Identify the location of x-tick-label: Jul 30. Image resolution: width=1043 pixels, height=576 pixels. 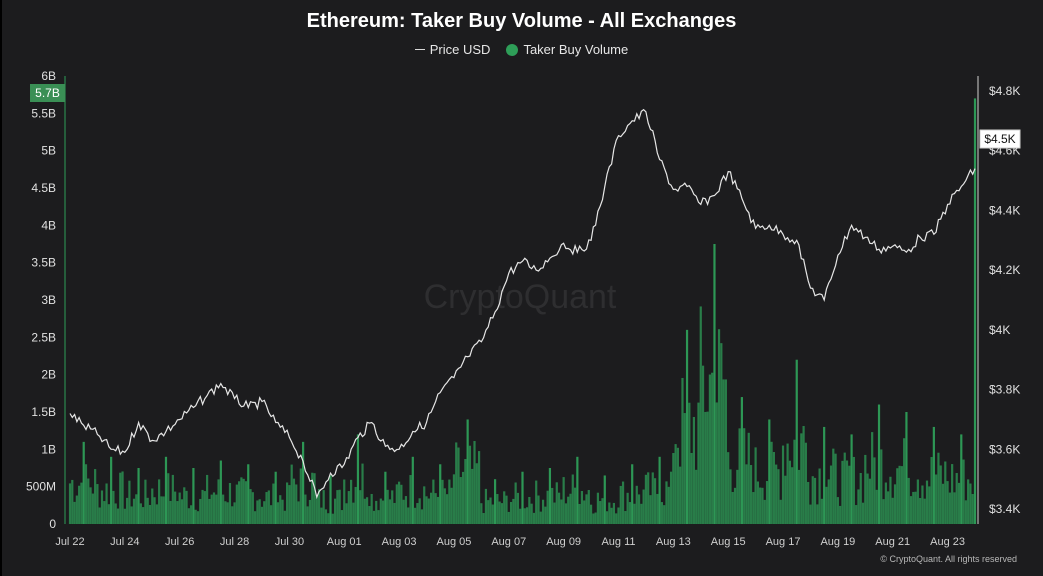
(289, 542).